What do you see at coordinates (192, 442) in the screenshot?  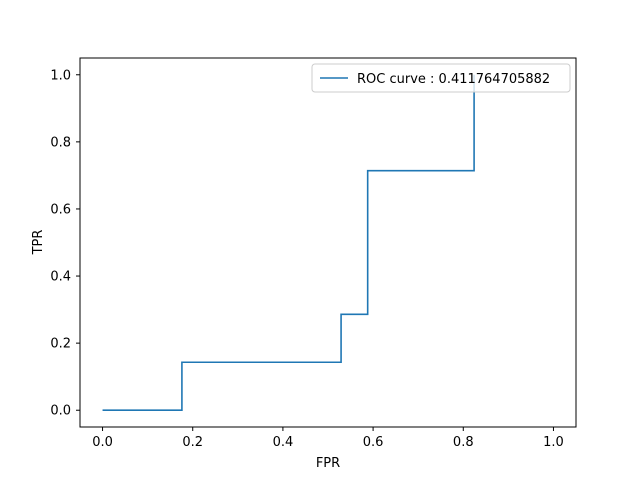 I see `x-tick-label: 0.2` at bounding box center [192, 442].